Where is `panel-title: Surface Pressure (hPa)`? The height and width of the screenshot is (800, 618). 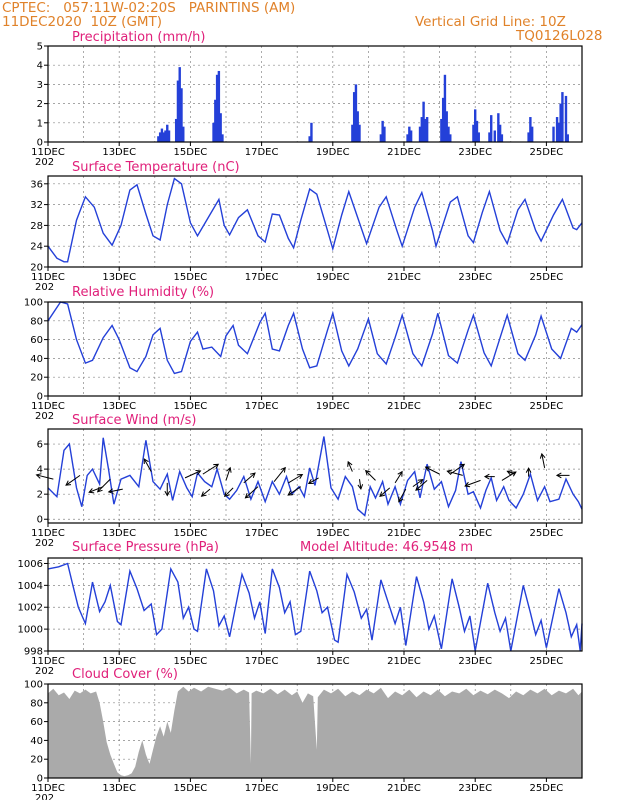
panel-title: Surface Pressure (hPa) is located at coordinates (145, 547).